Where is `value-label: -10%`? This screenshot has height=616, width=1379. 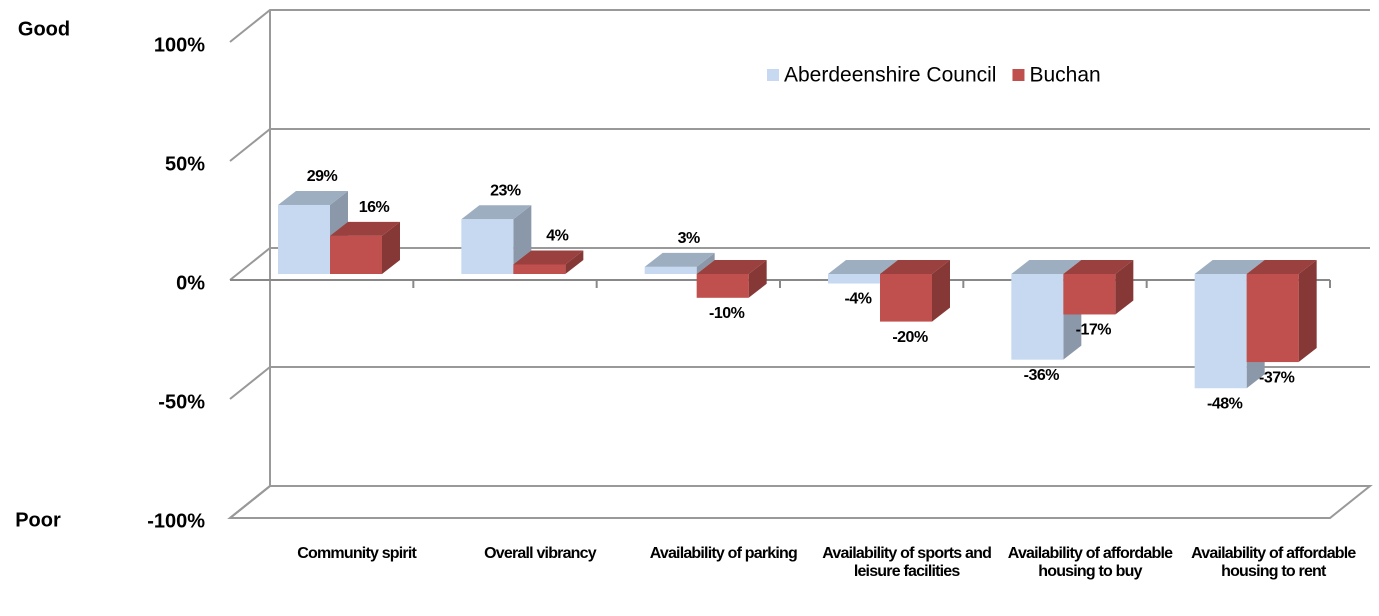 value-label: -10% is located at coordinates (727, 313).